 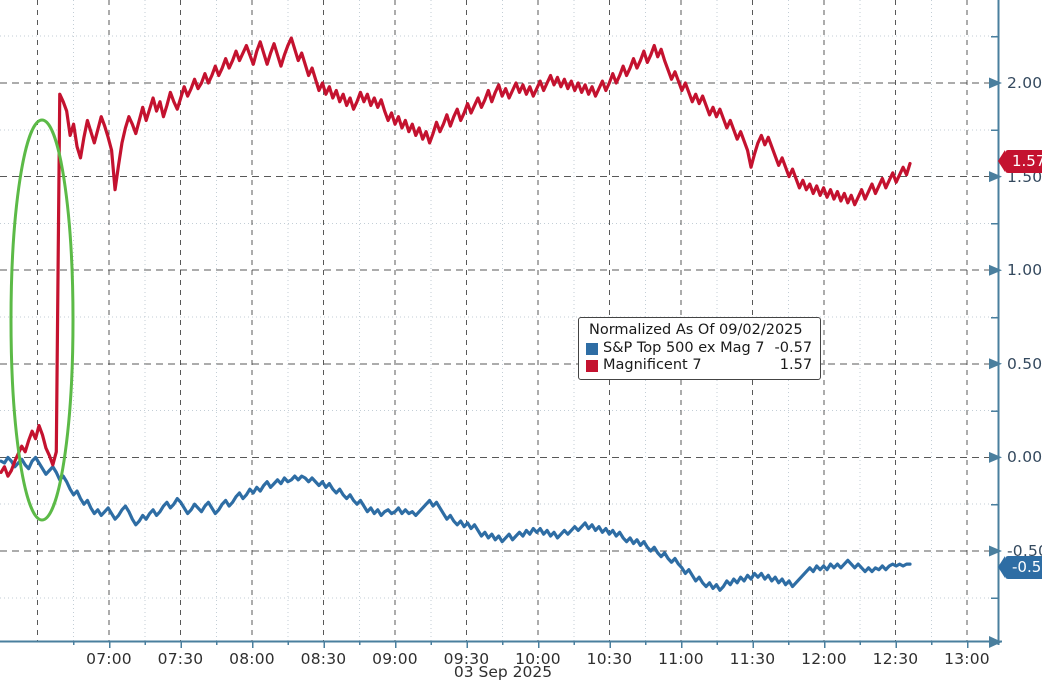 I want to click on value-badge-sp500-ex-mag7-text: -0.57, so click(x=1027, y=567).